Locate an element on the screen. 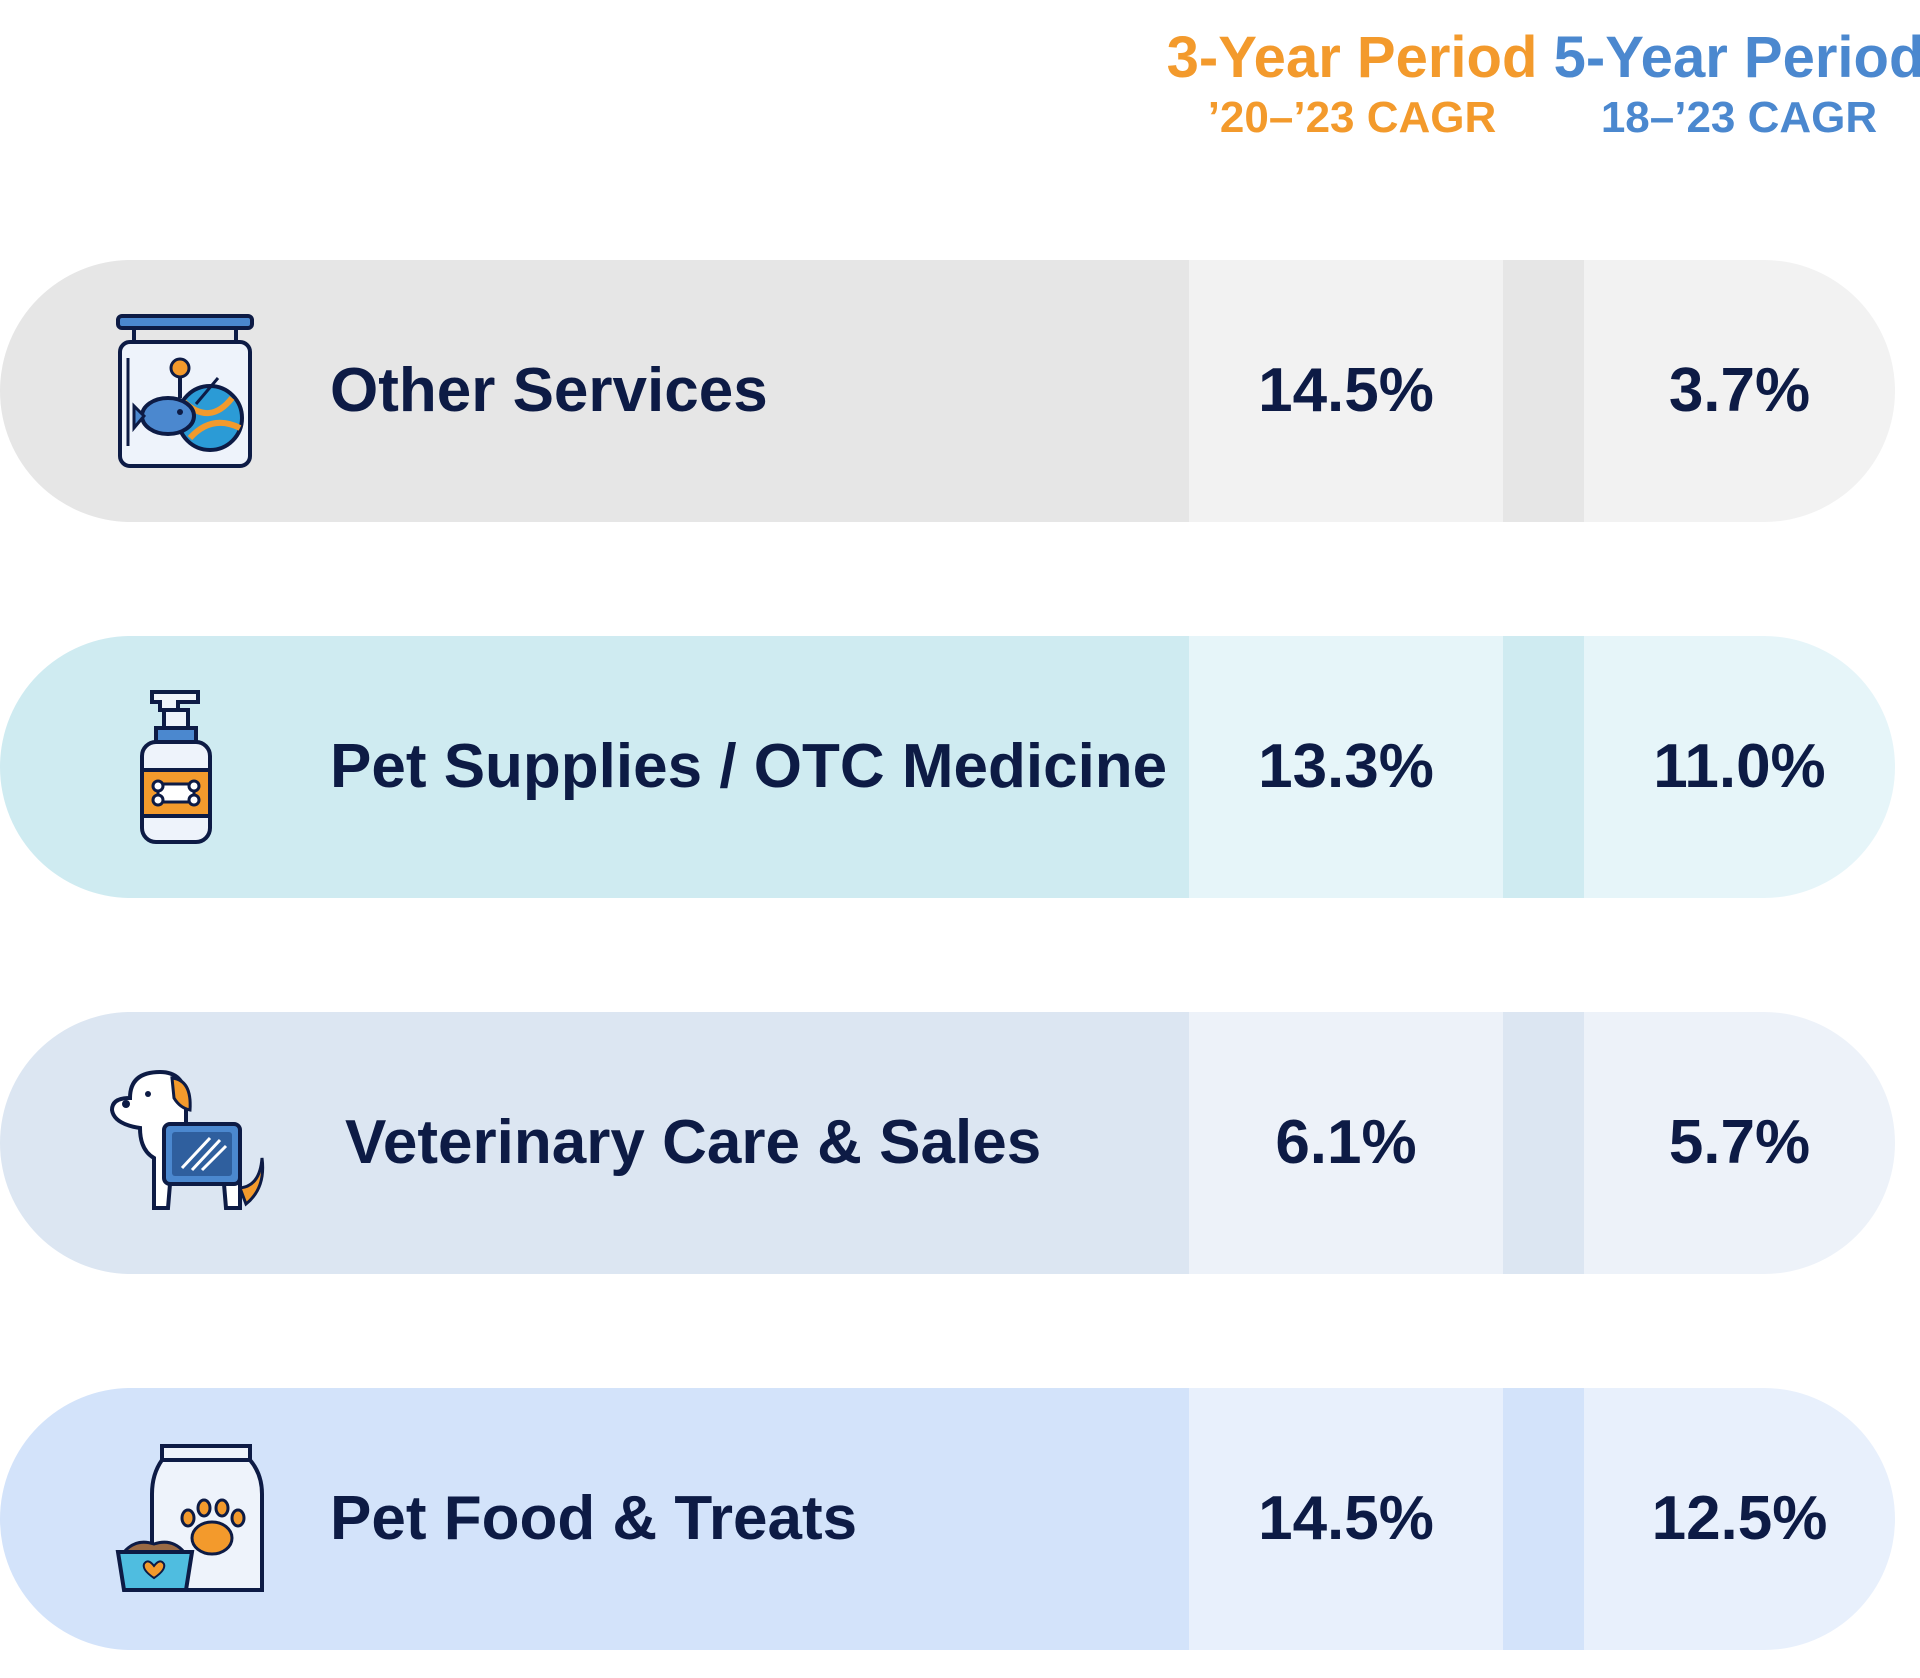  pet-toy-sign-icon is located at coordinates (185, 391).